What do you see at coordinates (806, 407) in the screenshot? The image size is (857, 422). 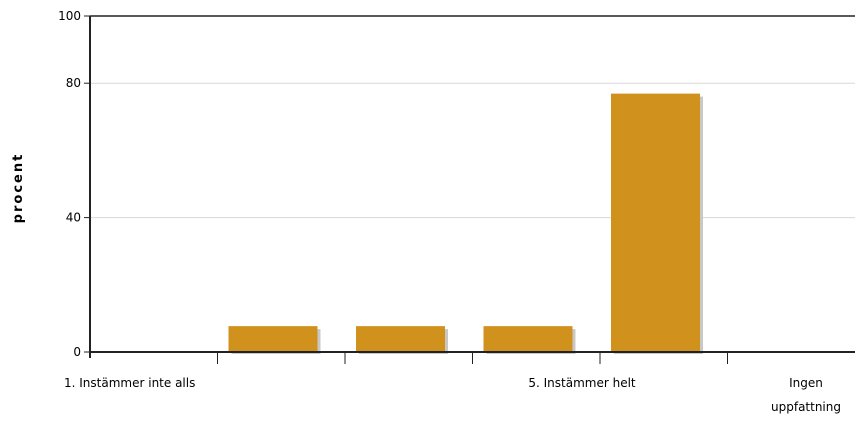 I see `x-category-label-line2: uppfattning` at bounding box center [806, 407].